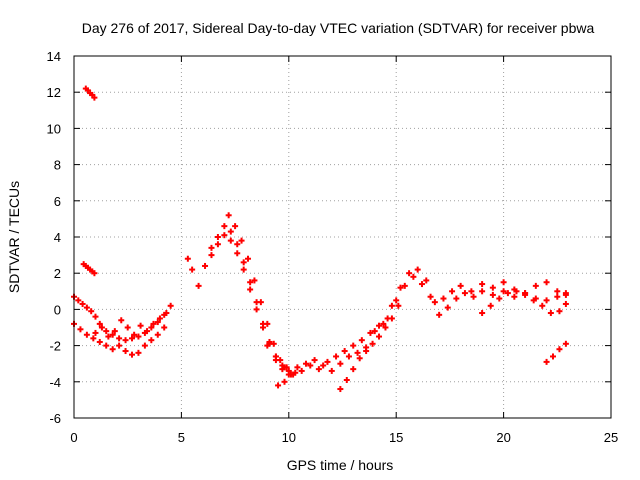 This screenshot has height=480, width=640. I want to click on y-tick-label: 6, so click(57, 201).